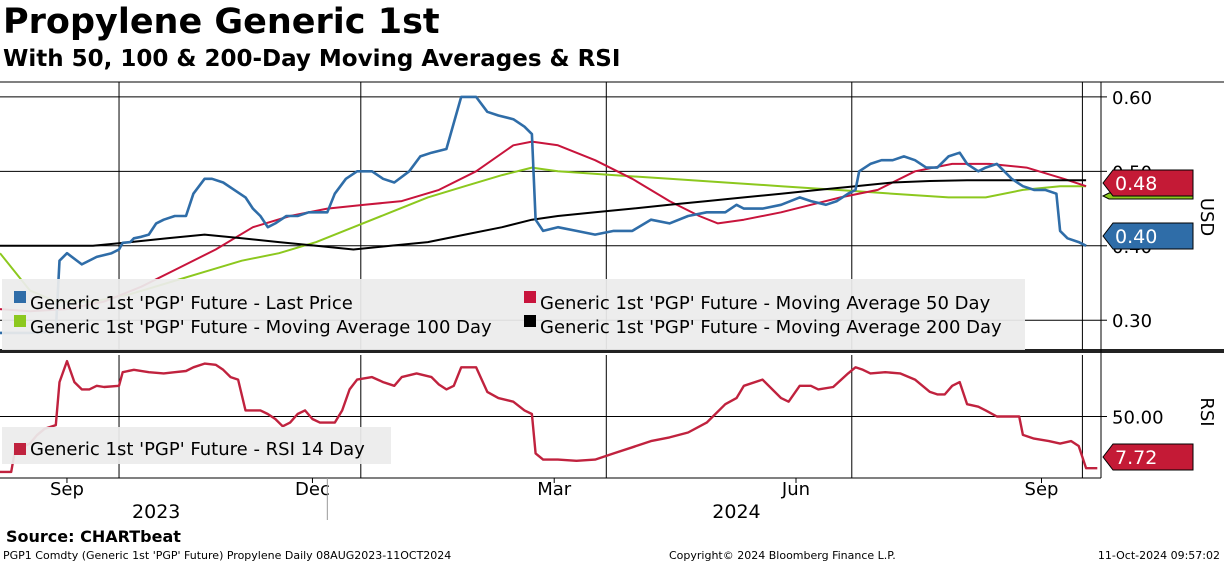  Describe the element at coordinates (191, 303) in the screenshot. I see `legend-label-price: Generic 1st 'PGP' Future - Last Price` at that location.